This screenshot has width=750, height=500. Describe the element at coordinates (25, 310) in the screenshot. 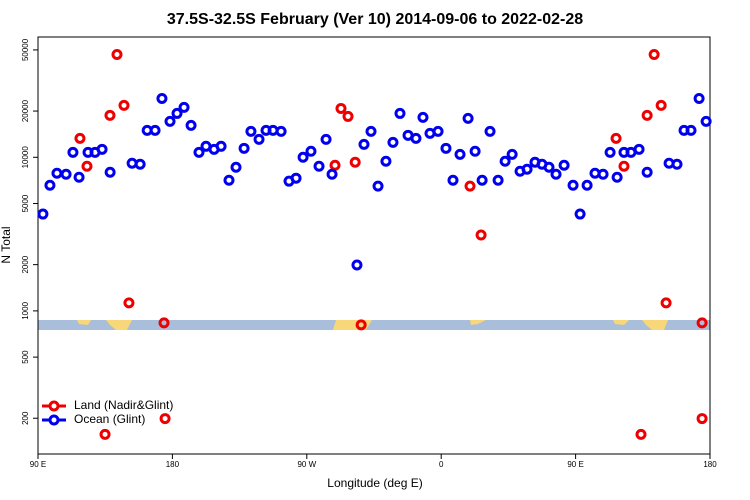

I see `y-tick-label: 1000` at that location.